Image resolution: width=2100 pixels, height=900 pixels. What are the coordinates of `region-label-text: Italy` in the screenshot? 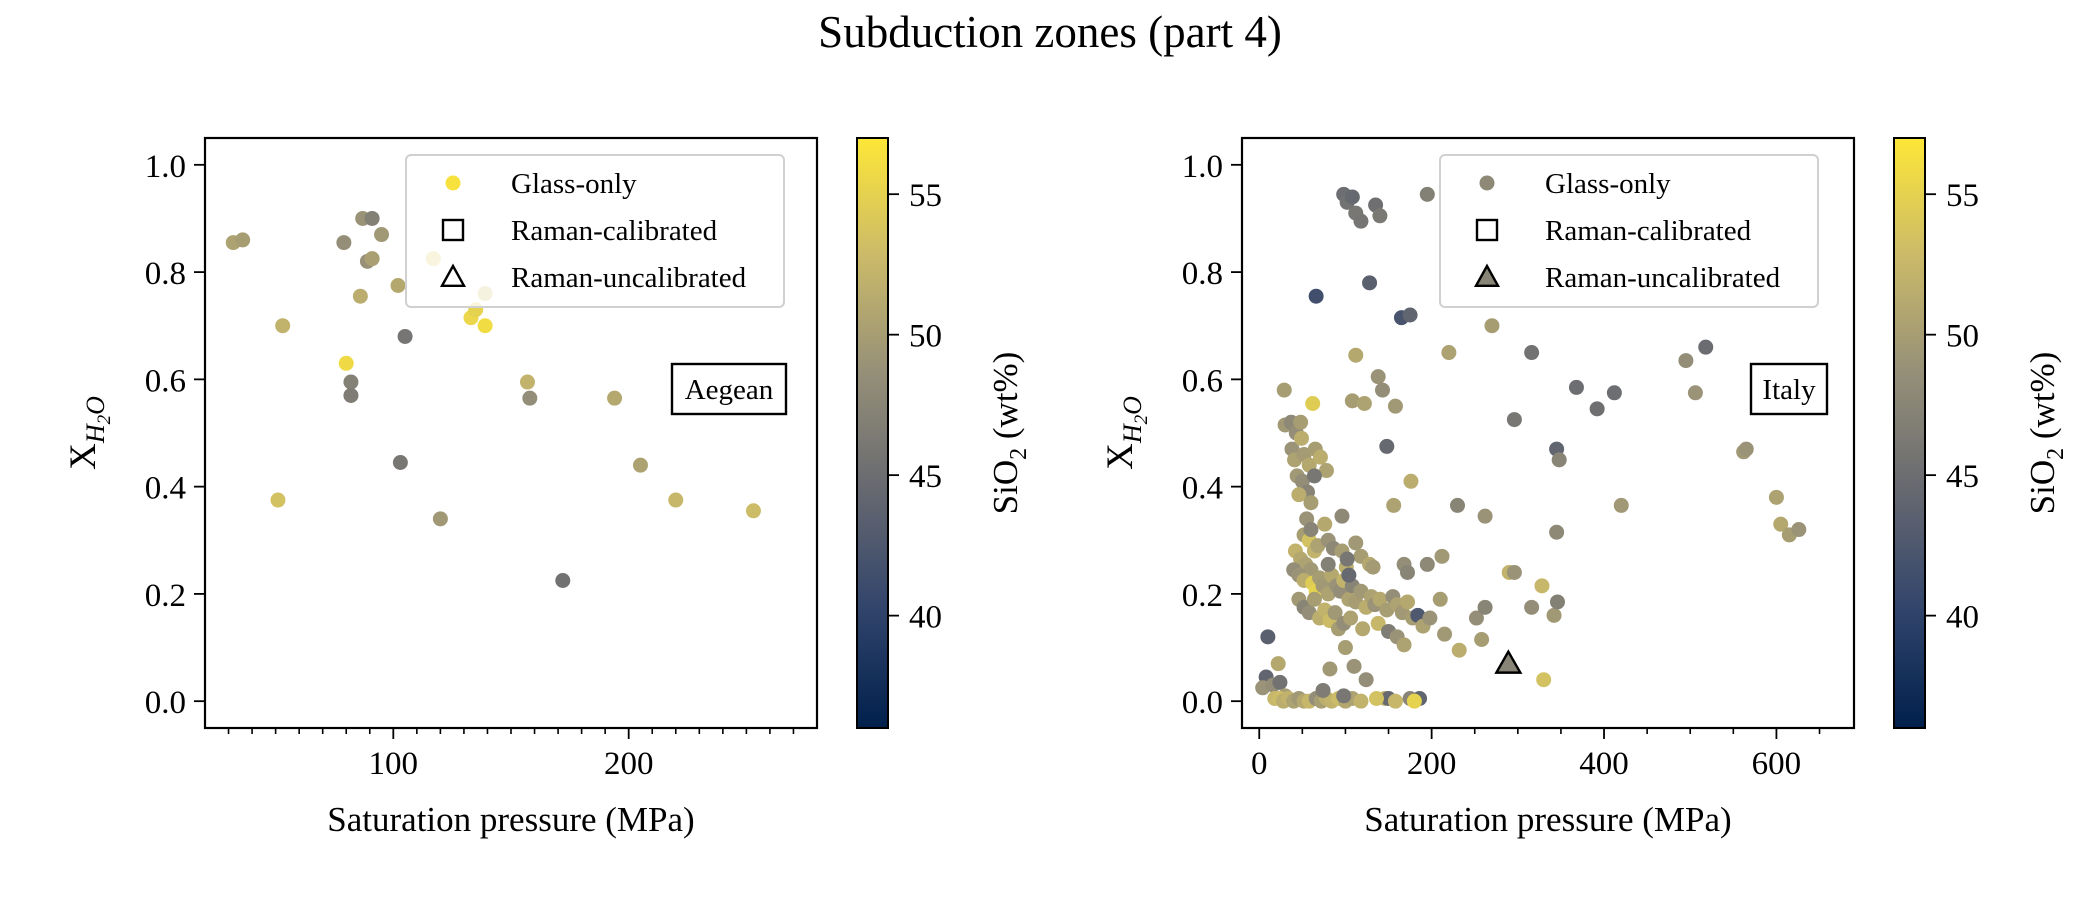 It's located at (1789, 390).